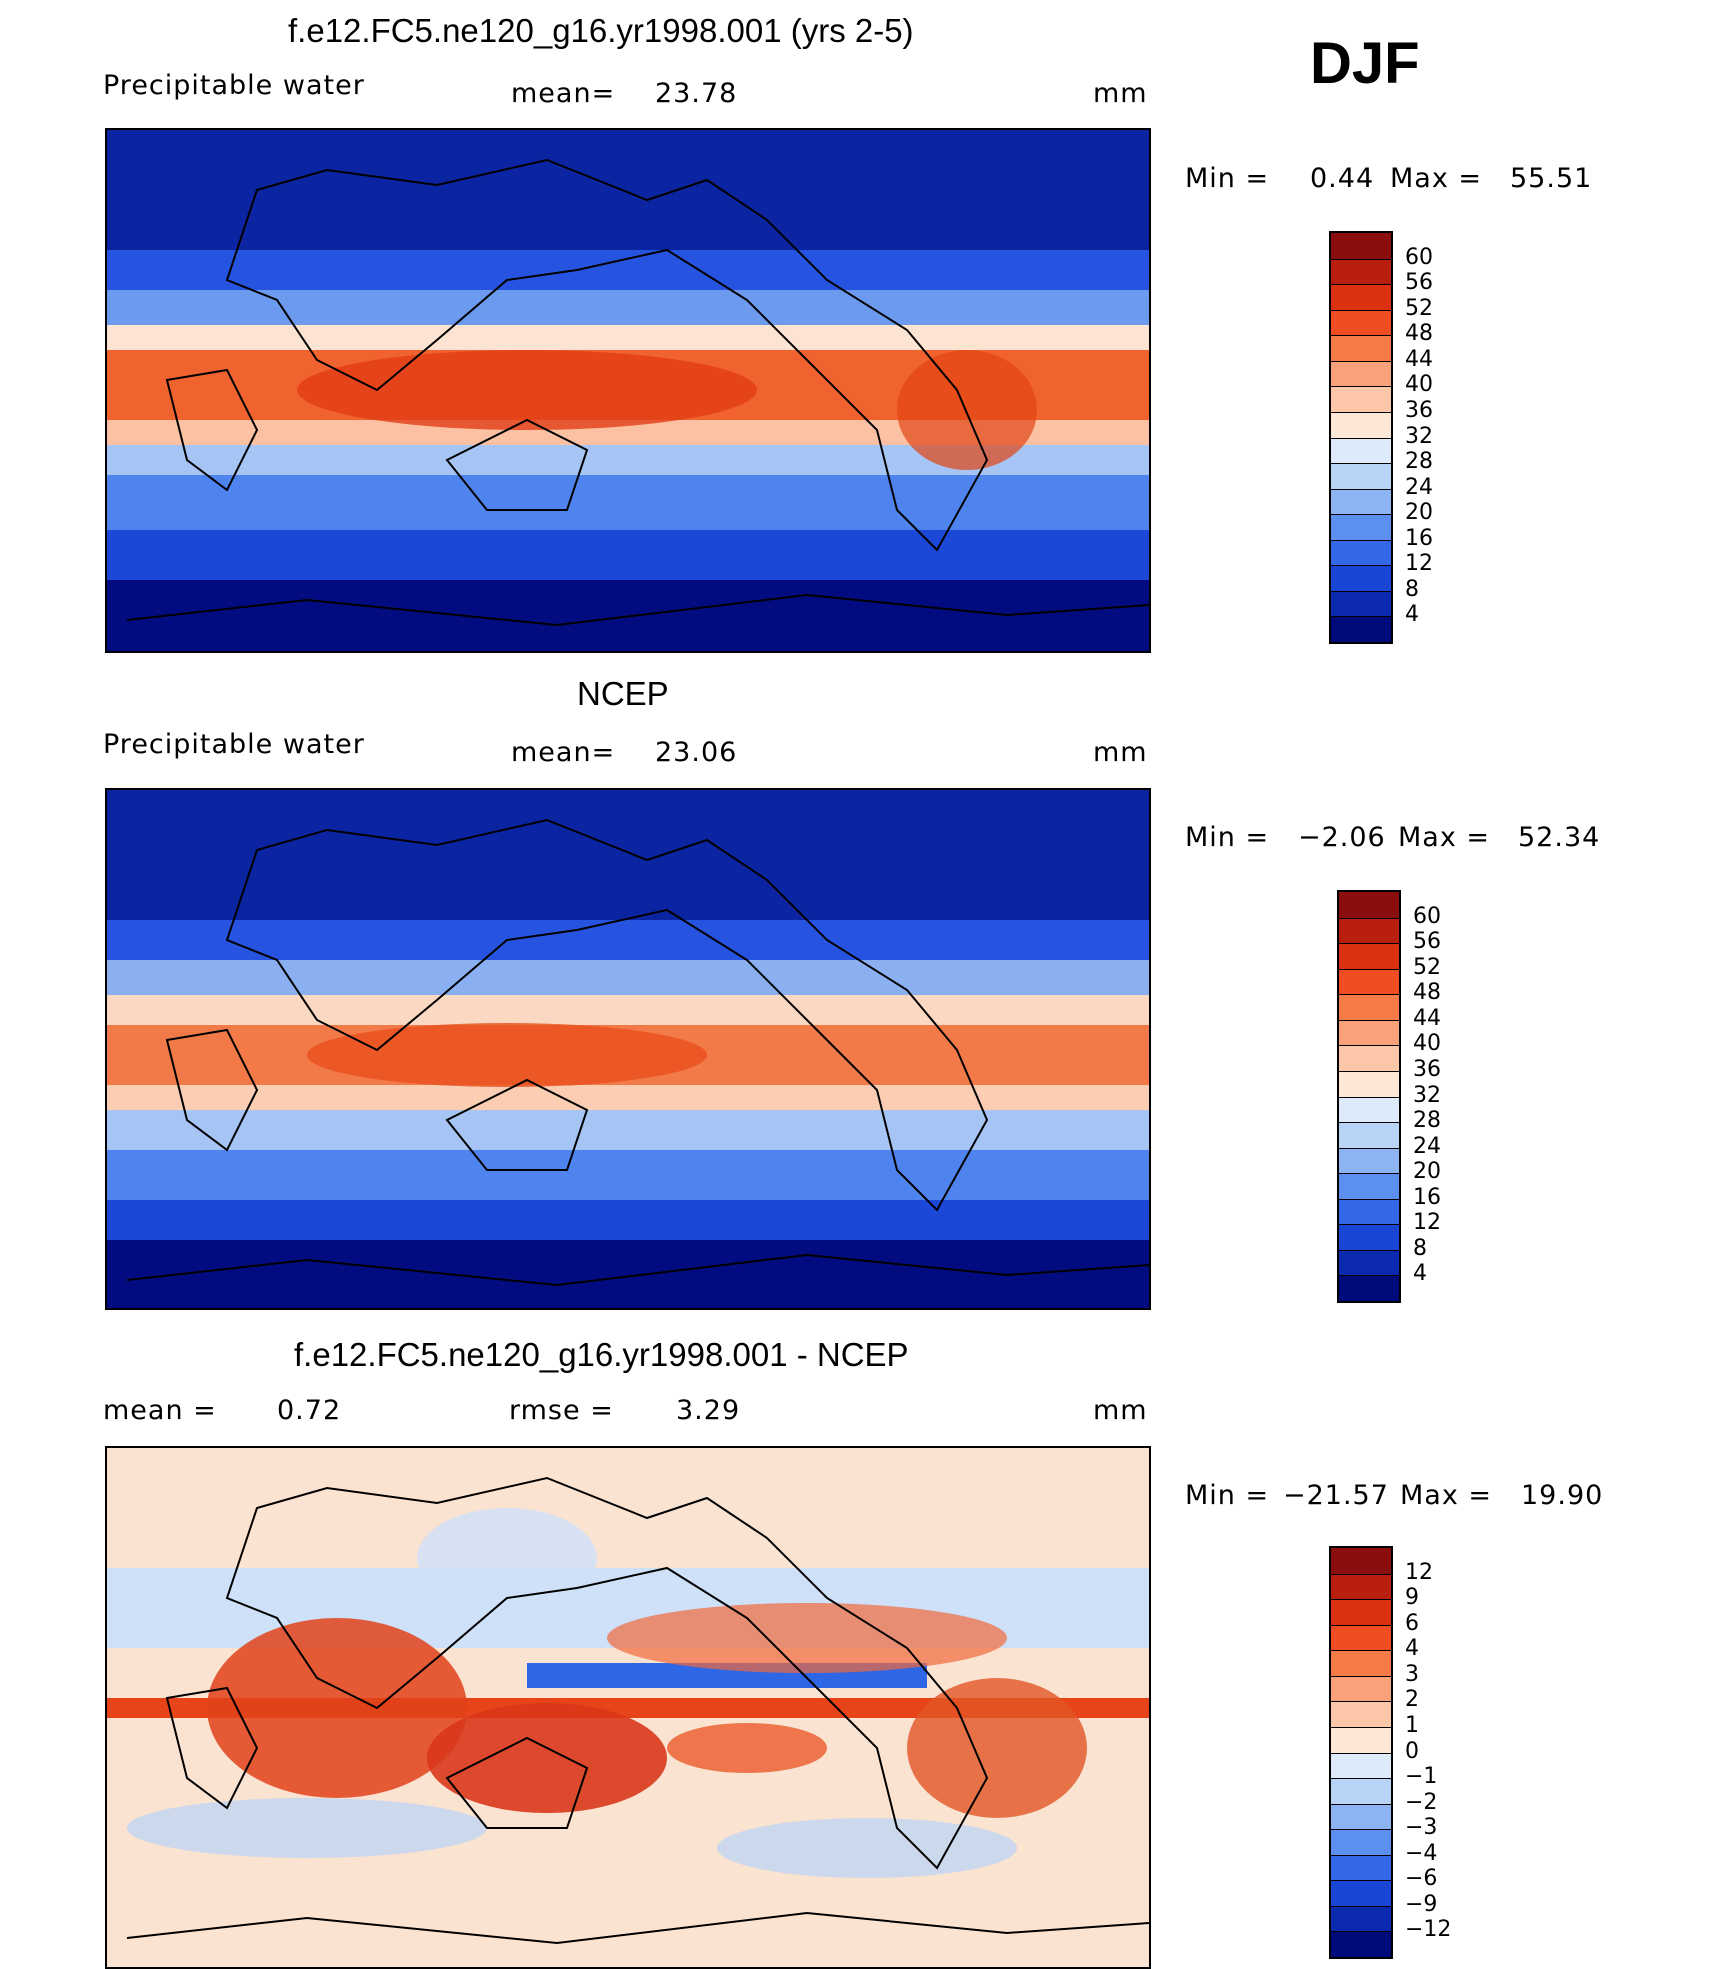 The width and height of the screenshot is (1710, 1969). What do you see at coordinates (1446, 1495) in the screenshot?
I see `panel3-max-label: Max =` at bounding box center [1446, 1495].